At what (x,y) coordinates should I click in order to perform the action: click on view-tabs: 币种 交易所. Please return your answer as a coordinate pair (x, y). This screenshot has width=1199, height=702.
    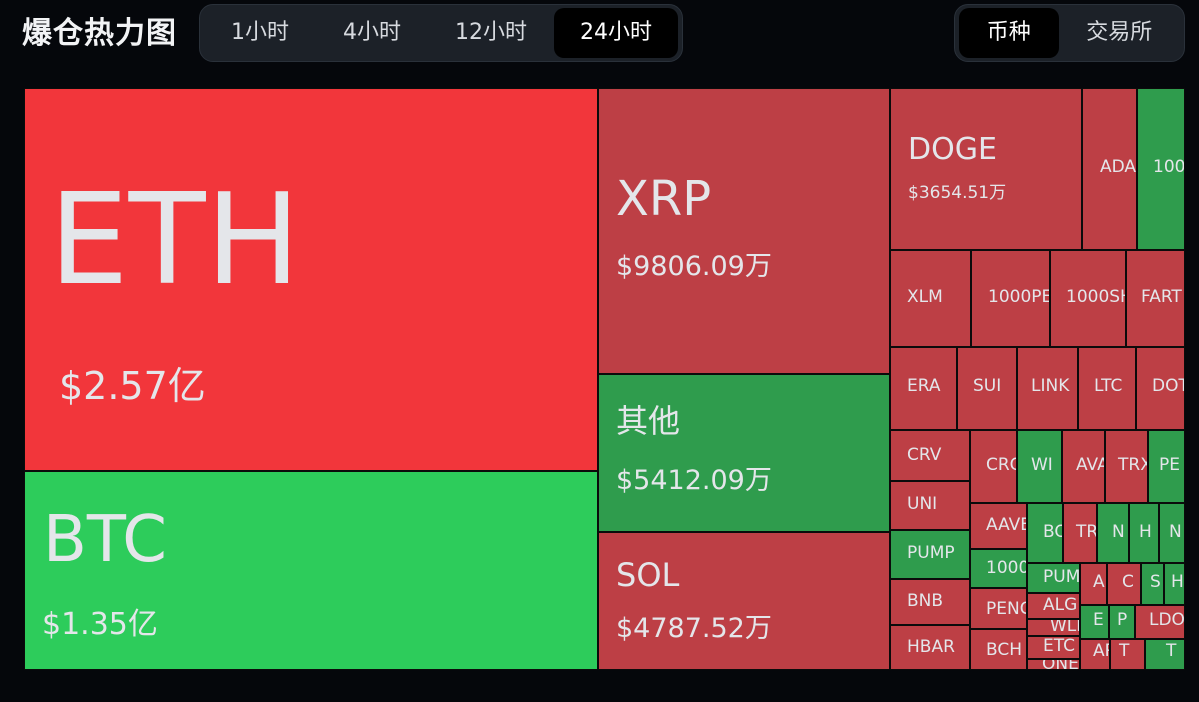
    Looking at the image, I should click on (1069, 33).